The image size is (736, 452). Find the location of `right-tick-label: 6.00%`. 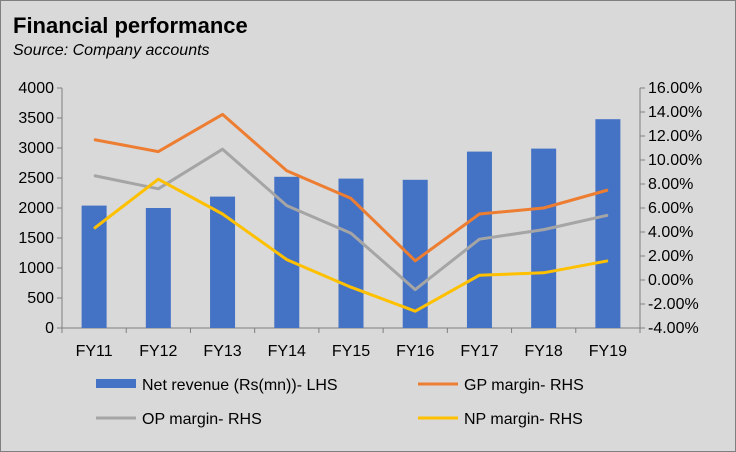

right-tick-label: 6.00% is located at coordinates (670, 208).